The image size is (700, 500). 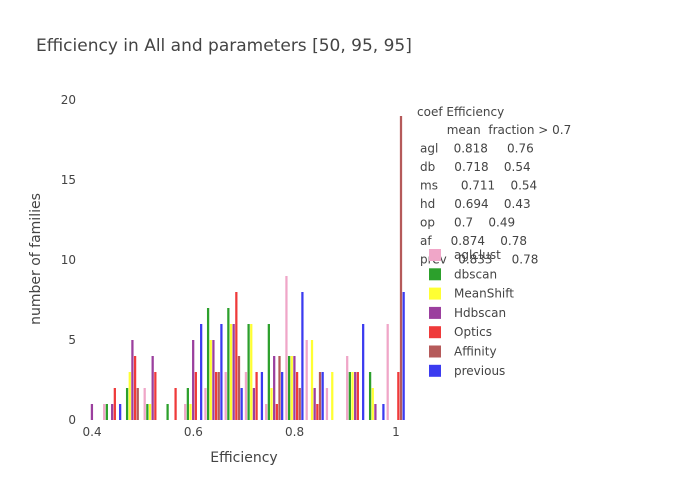 I want to click on bar-previous-0.72, so click(x=262, y=396).